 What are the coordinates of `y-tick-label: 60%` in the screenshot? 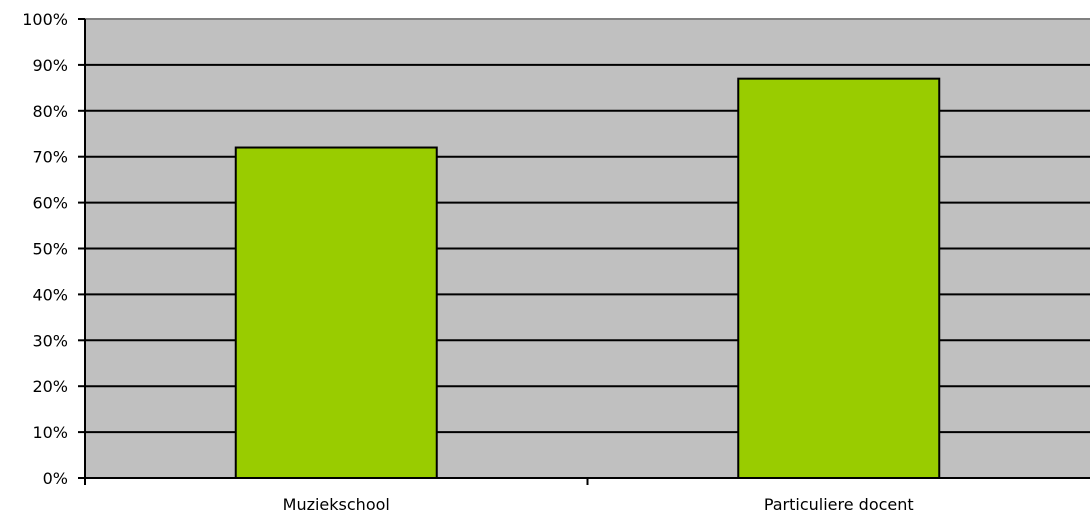 It's located at (50, 203).